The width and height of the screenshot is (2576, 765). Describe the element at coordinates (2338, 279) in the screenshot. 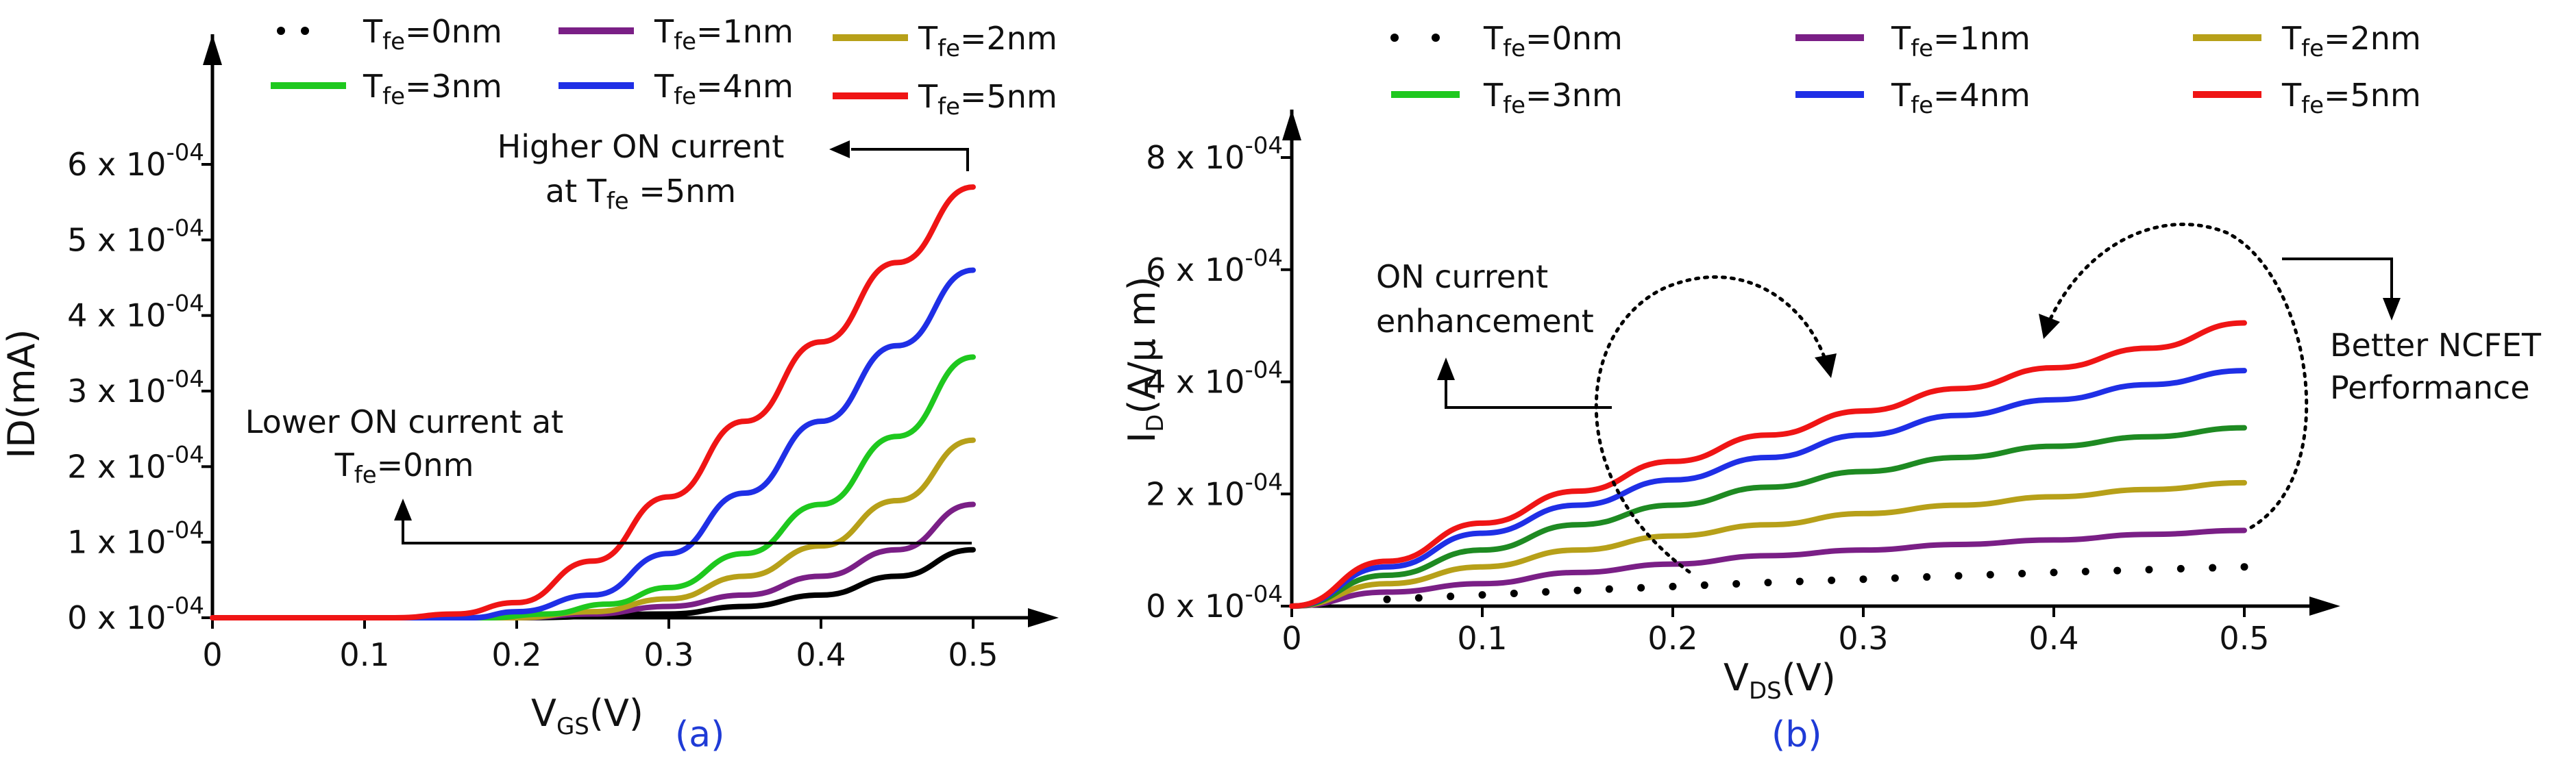

I see `performance-pointer` at that location.